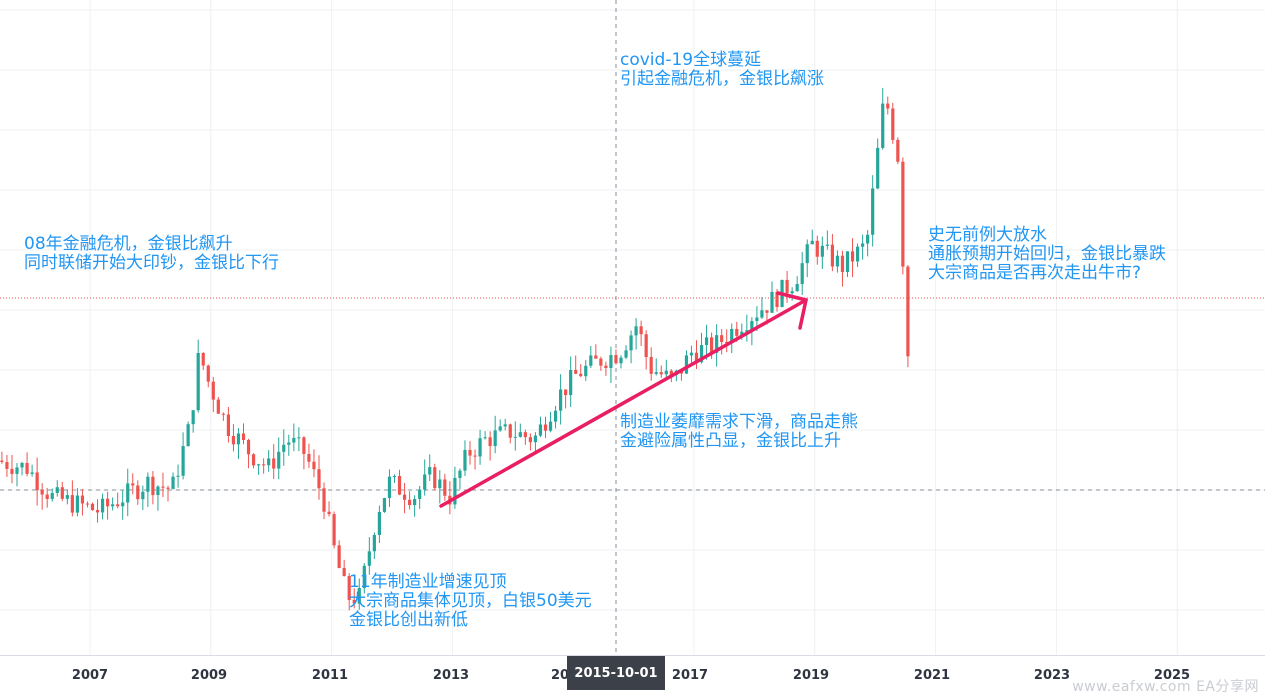 This screenshot has width=1265, height=700. I want to click on annotation-covid: covid-19全球蔓延 引起金融危机，金银比飙涨, so click(722, 70).